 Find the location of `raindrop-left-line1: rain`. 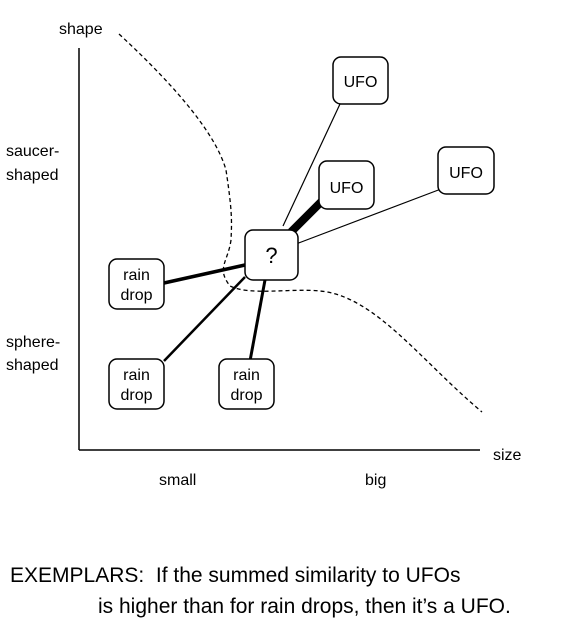

raindrop-left-line1: rain is located at coordinates (136, 275).